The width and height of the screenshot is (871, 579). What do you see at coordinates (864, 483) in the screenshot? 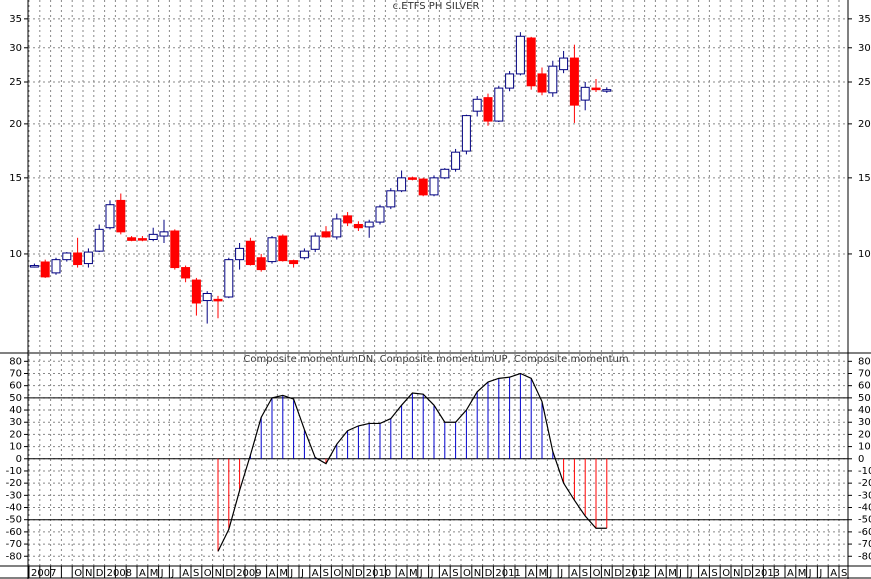
I see `y2-tick-label: -20` at bounding box center [864, 483].